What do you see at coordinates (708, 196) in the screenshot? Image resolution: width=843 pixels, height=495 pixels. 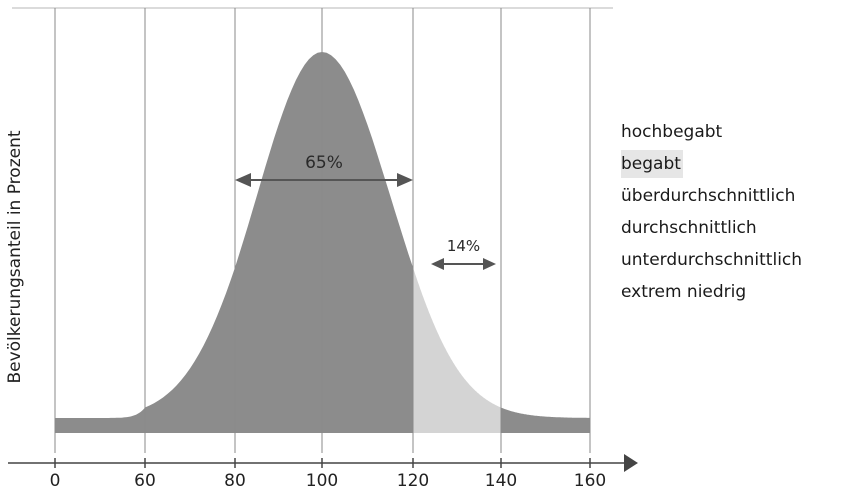 I see `legend-item-label: überdurchschnittlich` at bounding box center [708, 196].